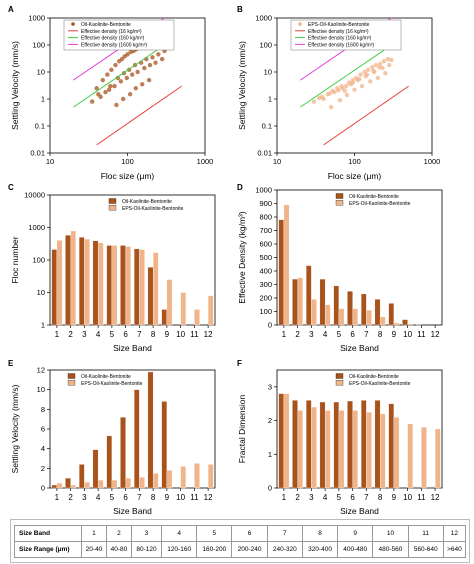 The width and height of the screenshot is (474, 564). What do you see at coordinates (127, 161) in the screenshot?
I see `x-tick-label-A: 100` at bounding box center [127, 161].